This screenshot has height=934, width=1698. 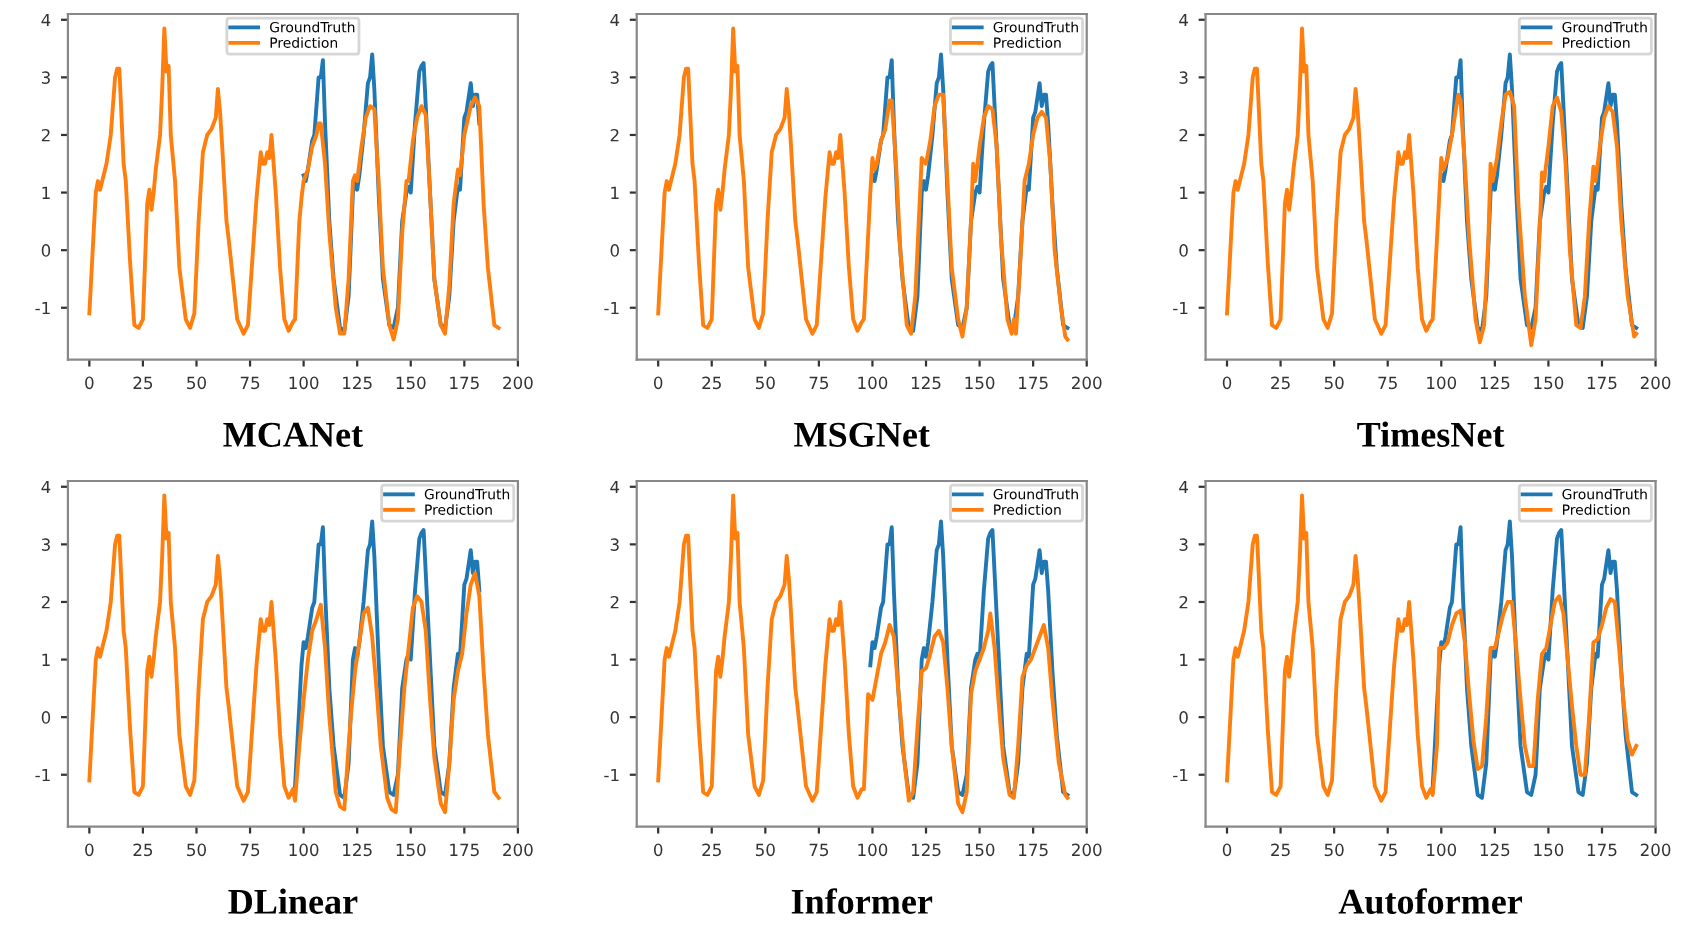 I want to click on text: TimesNet, so click(x=1431, y=434).